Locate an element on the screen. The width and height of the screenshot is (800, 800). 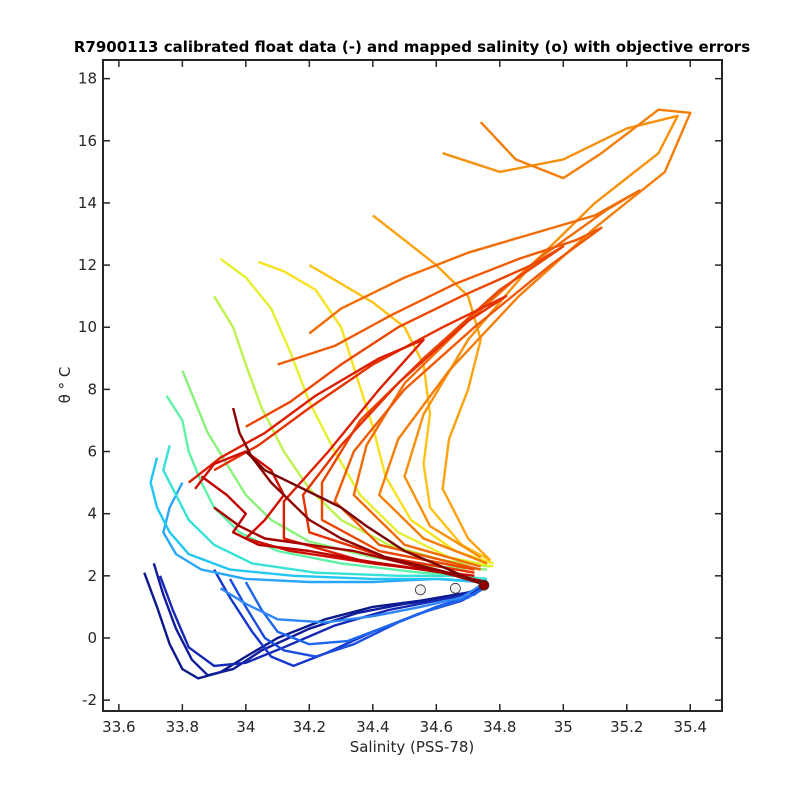
x-tick-label-7: 34.8 is located at coordinates (499, 727).